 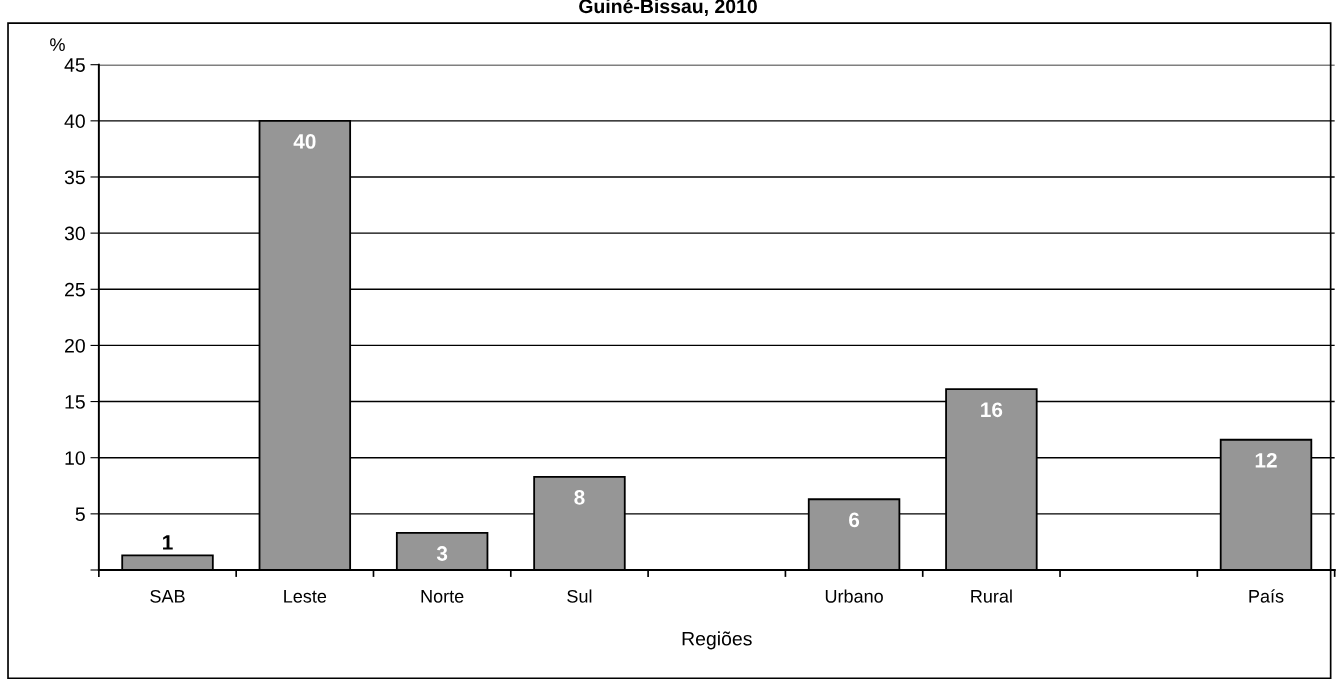 I want to click on y-tick-label: 35, so click(x=74, y=177).